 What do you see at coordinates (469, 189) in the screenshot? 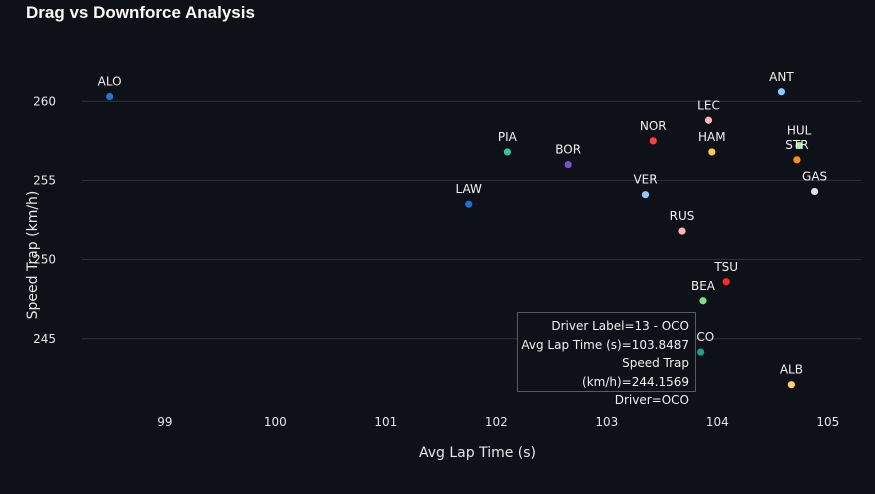
I see `point-label: LAW` at bounding box center [469, 189].